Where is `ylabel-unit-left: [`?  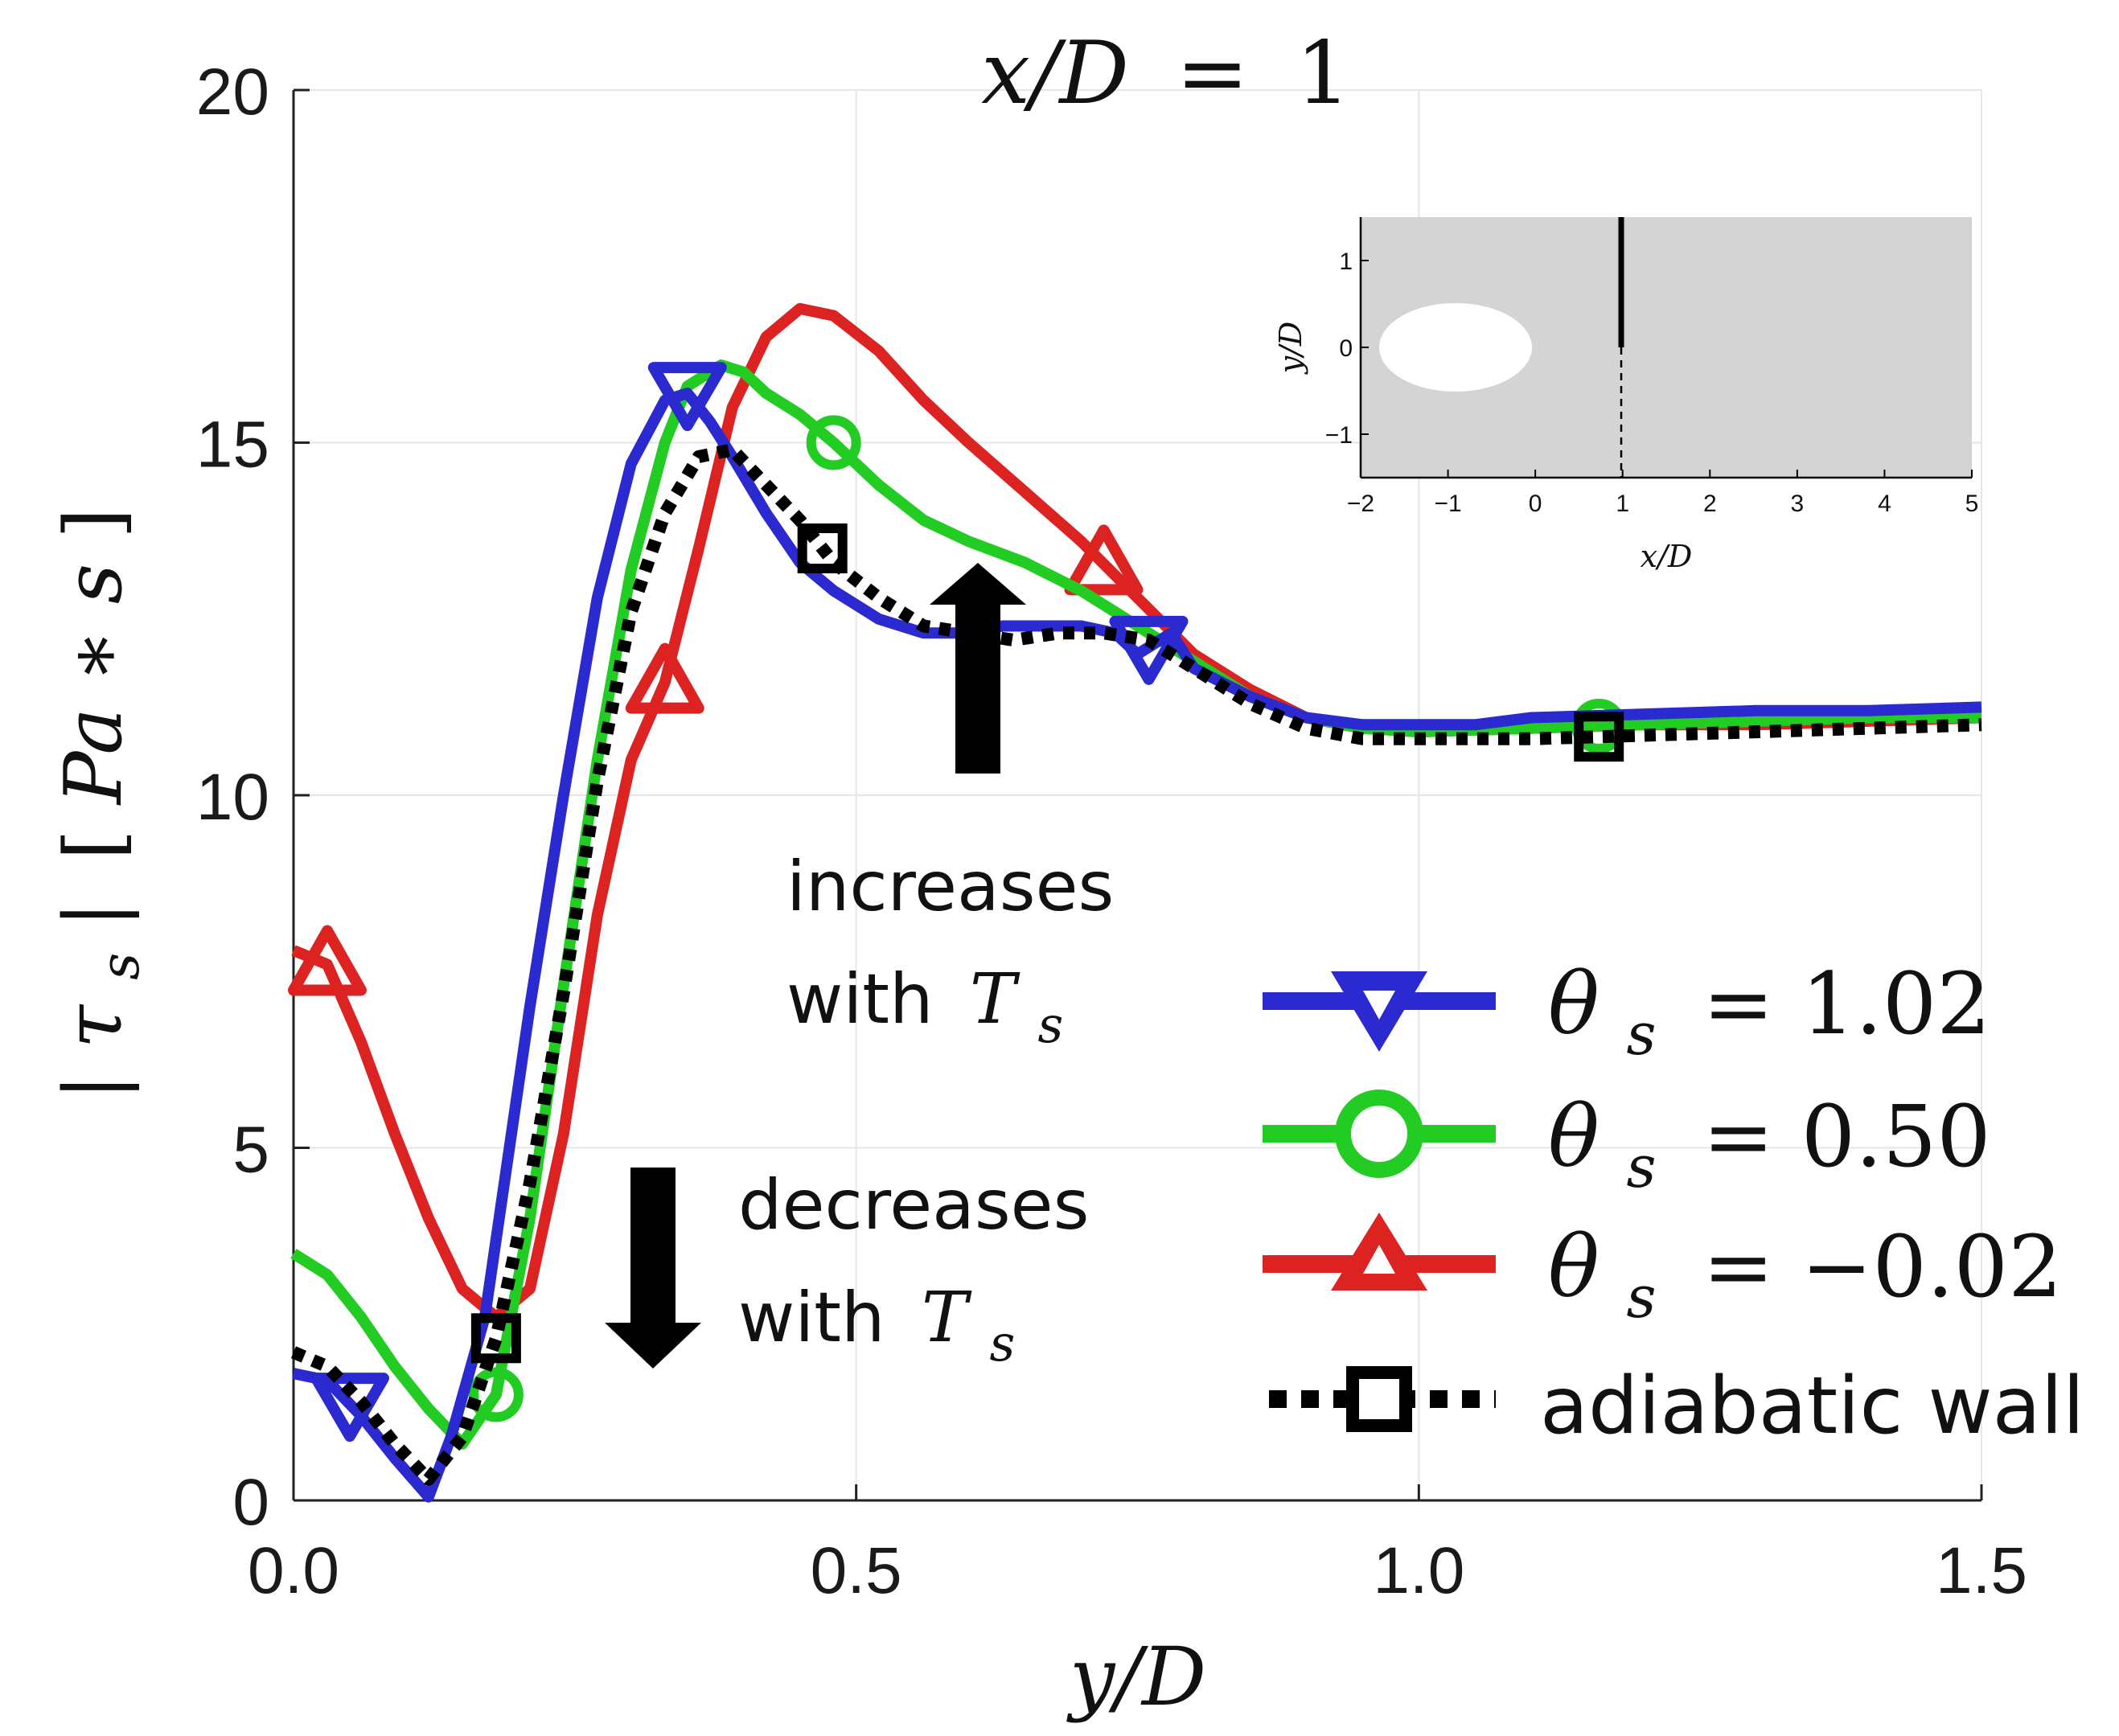 ylabel-unit-left: [ is located at coordinates (94, 844).